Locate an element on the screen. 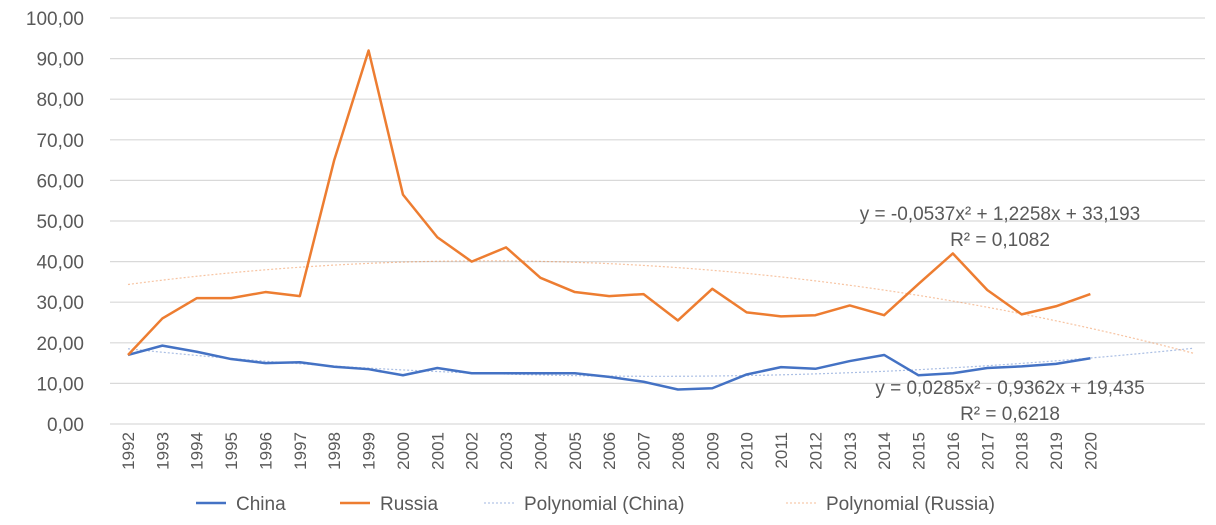 The width and height of the screenshot is (1216, 525). x-tick-label: 1997 is located at coordinates (300, 451).